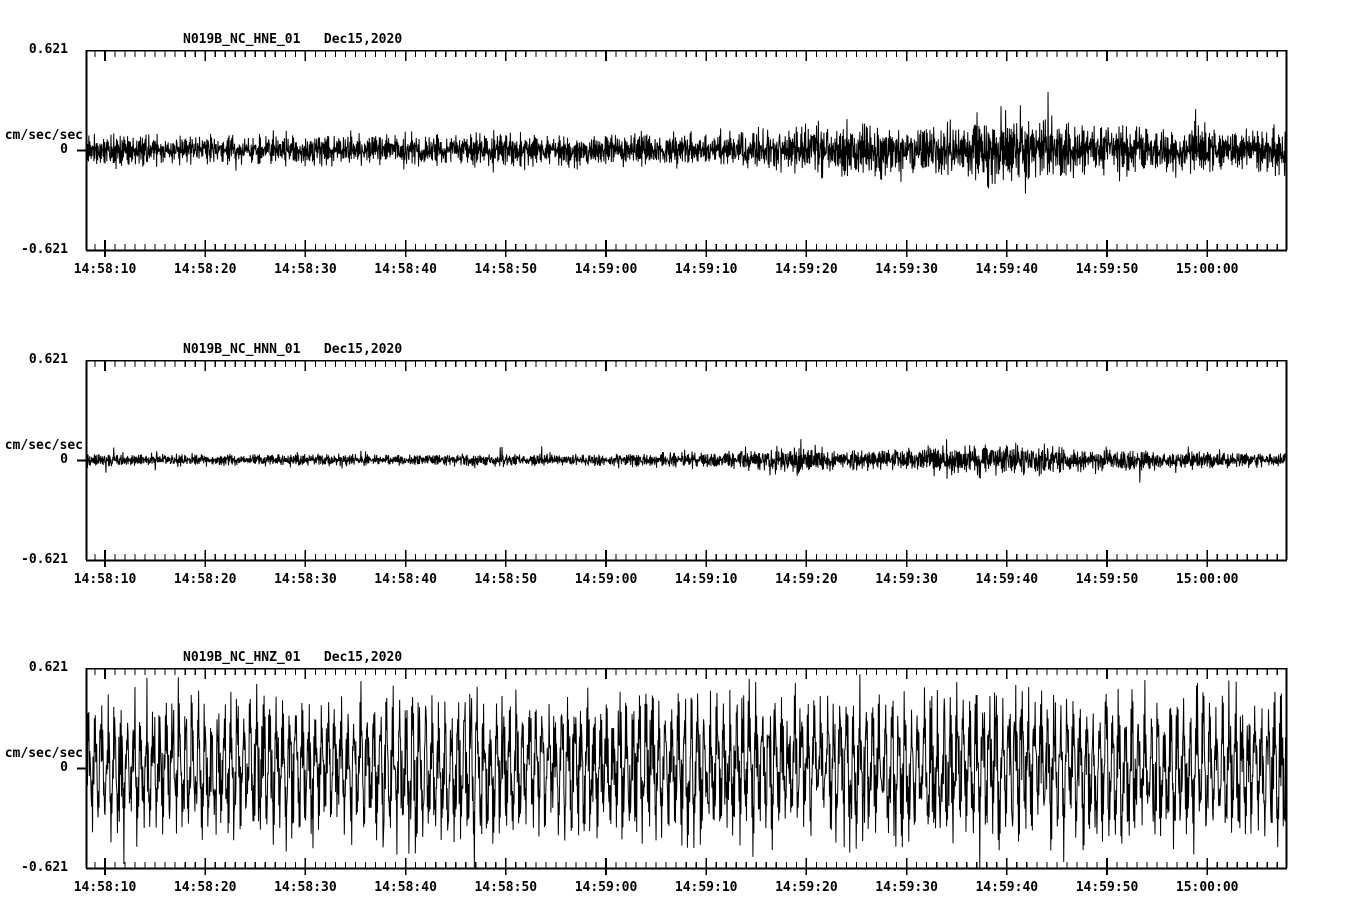  What do you see at coordinates (43, 753) in the screenshot?
I see `y-axis-unit-label-hnz: cm/sec/sec` at bounding box center [43, 753].